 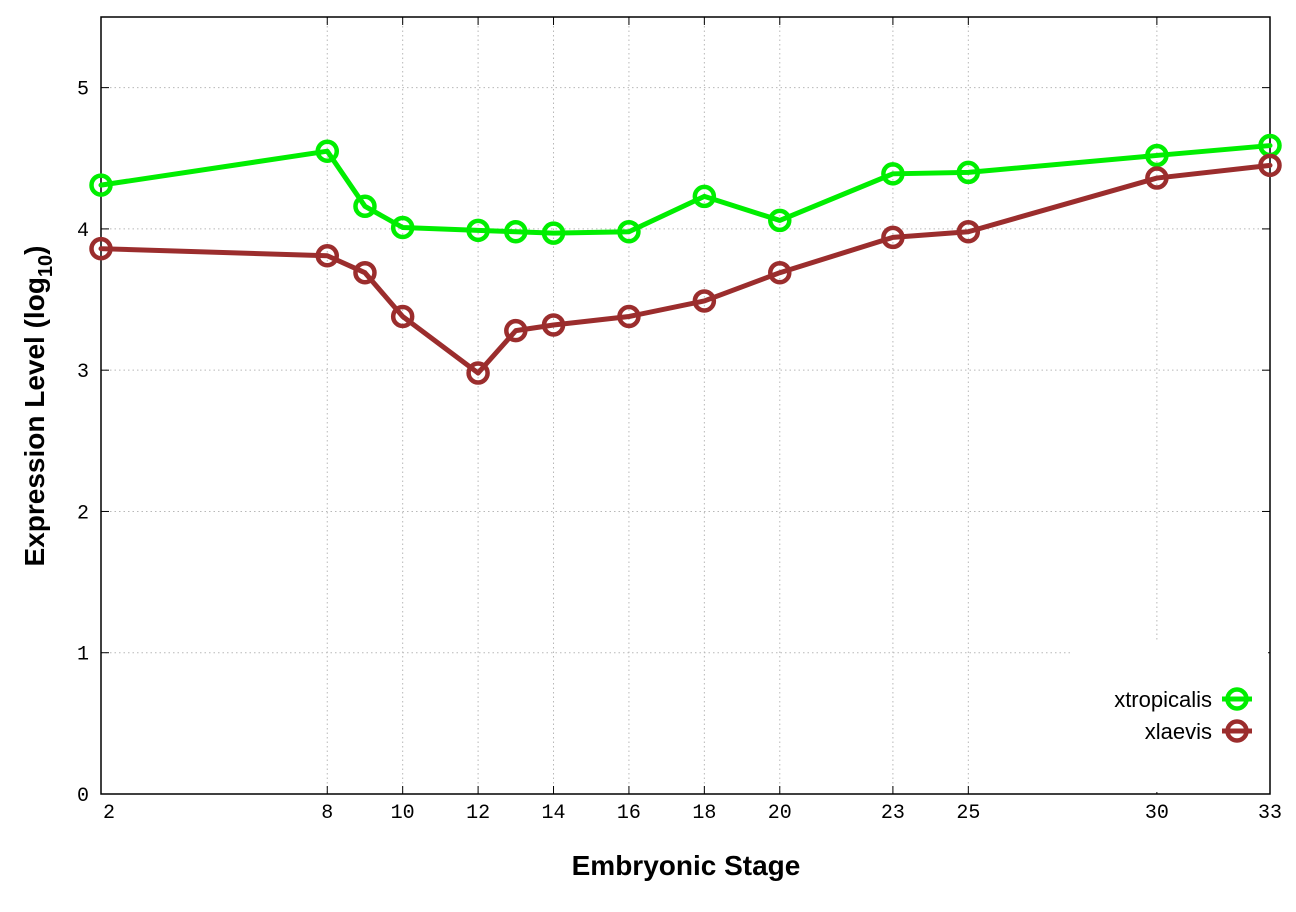 I want to click on legend-background, so click(x=1170, y=717).